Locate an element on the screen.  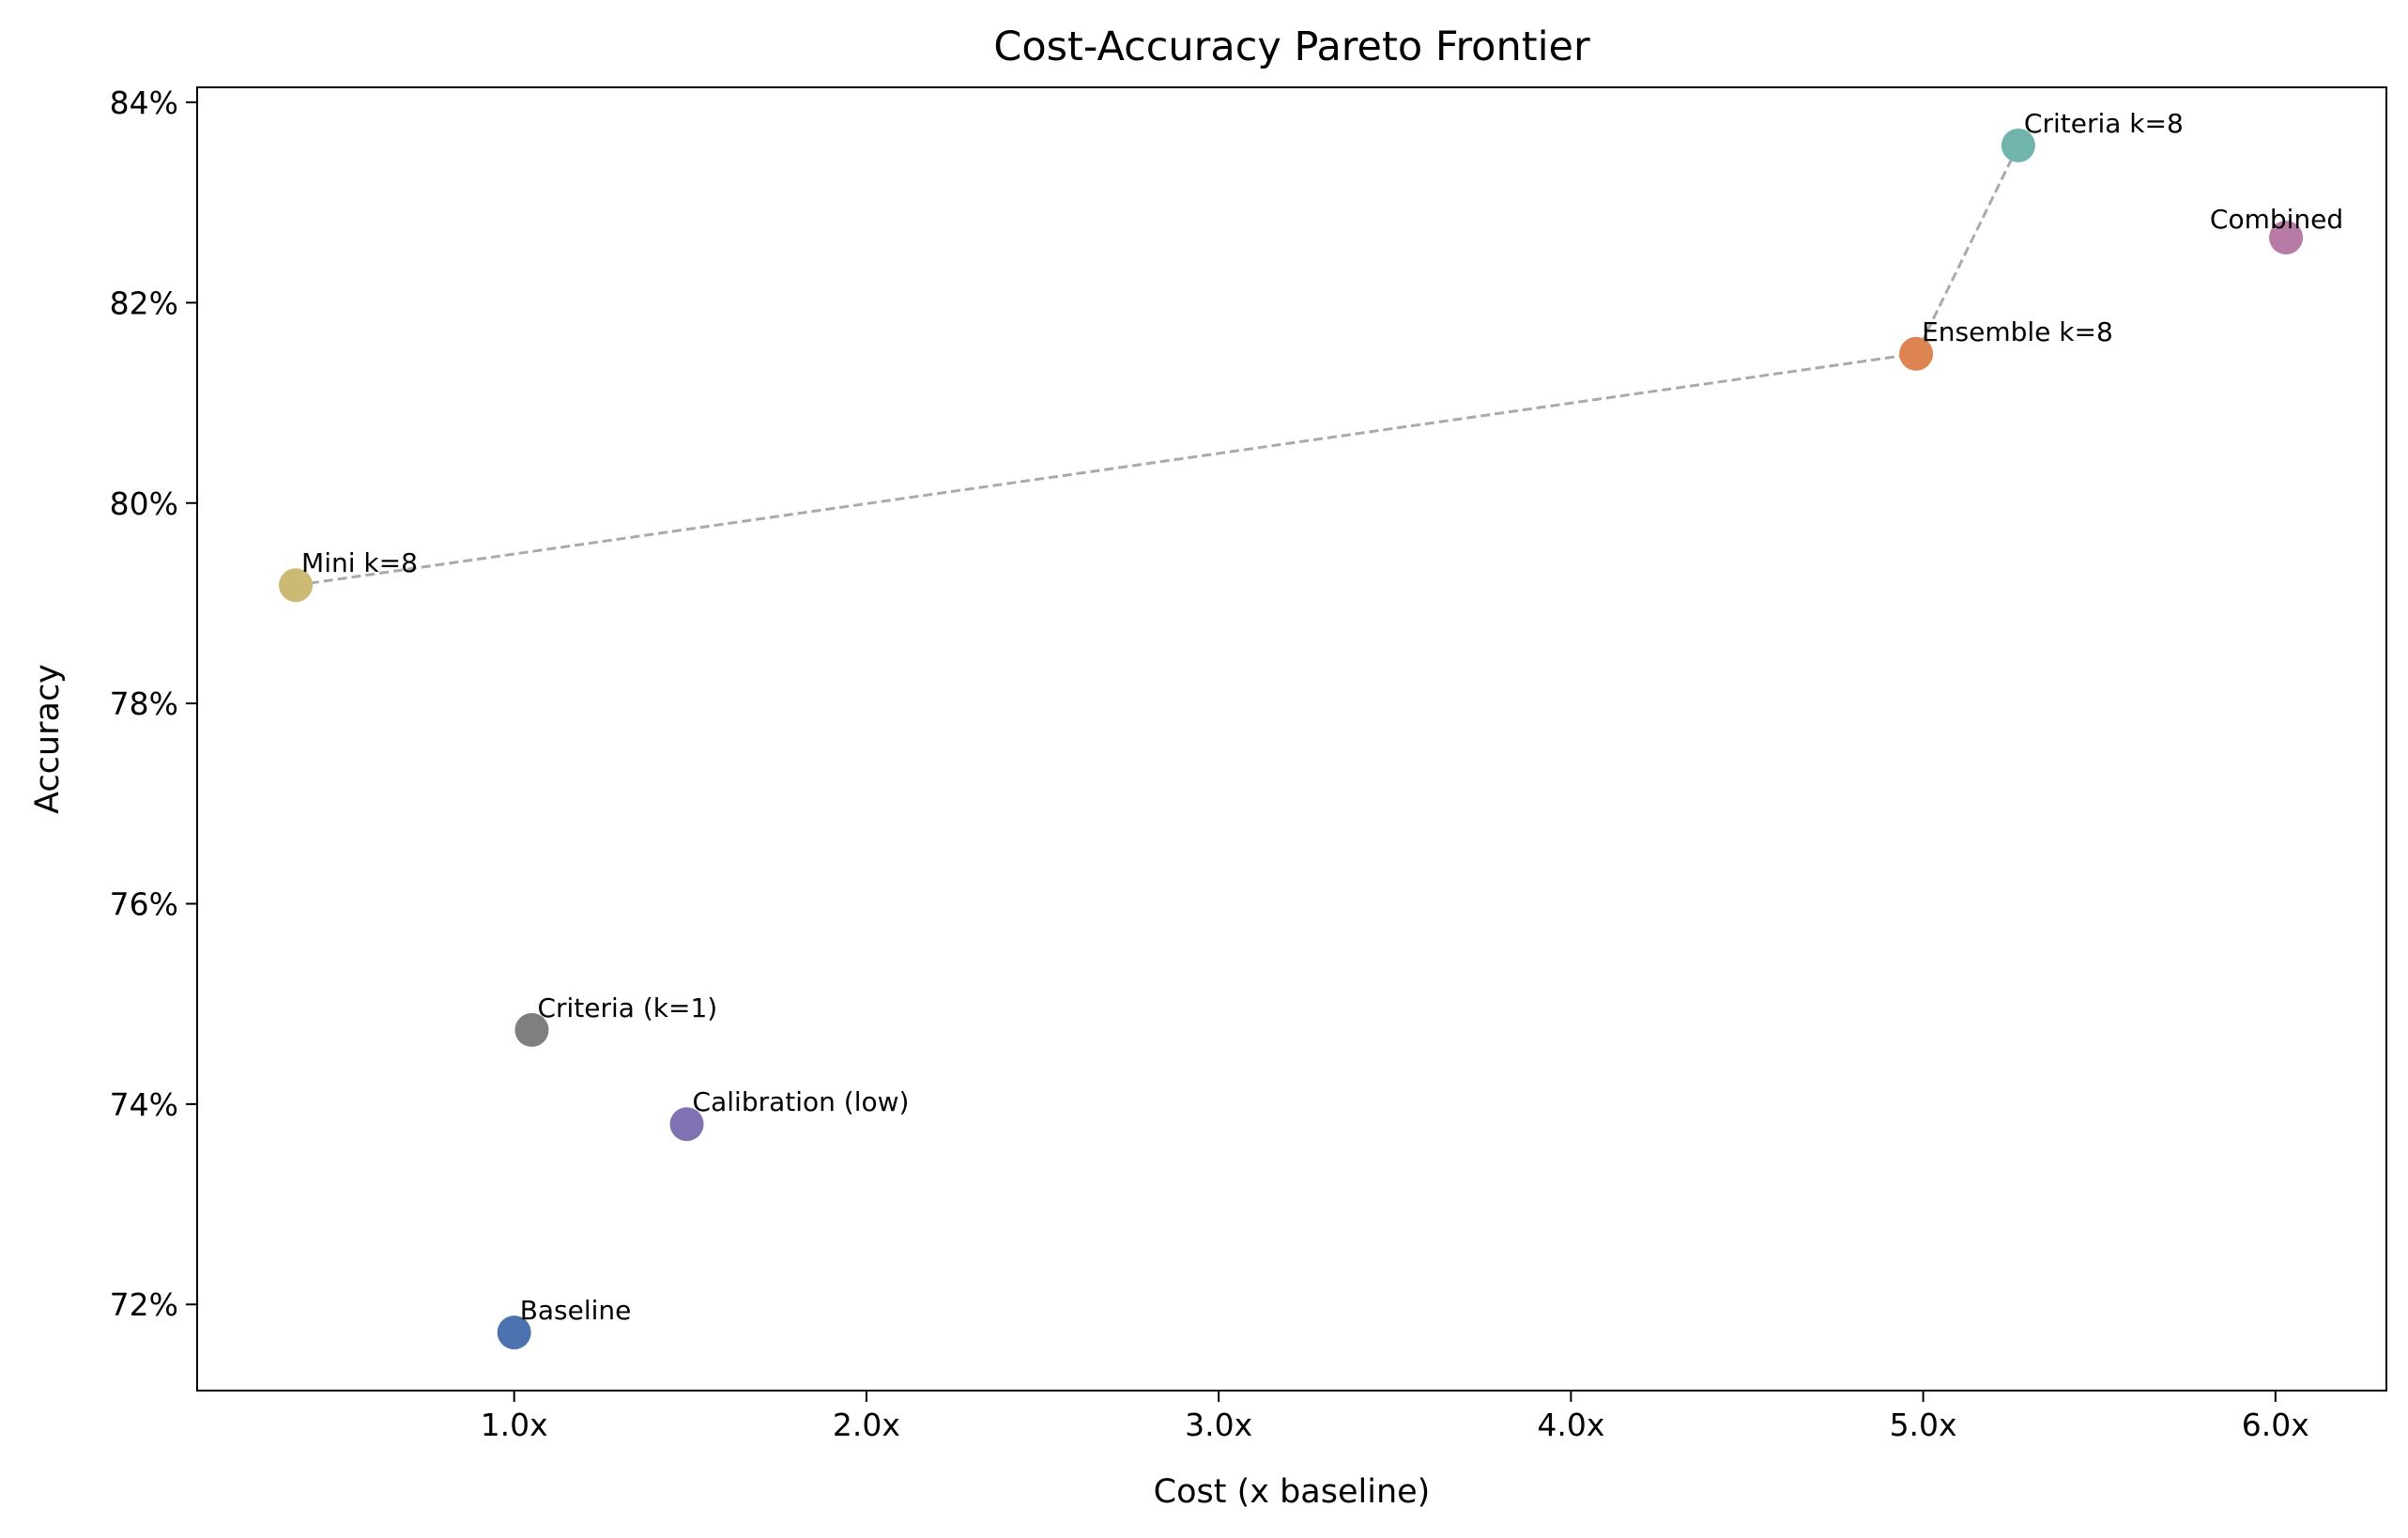
x-axis-label: Cost (x baseline) is located at coordinates (1292, 1492).